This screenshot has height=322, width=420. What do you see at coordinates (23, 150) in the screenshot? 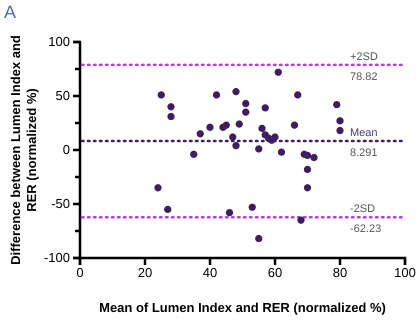
I see `y-axis-title: Difference between Lumen Index and RER (normalized %)` at bounding box center [23, 150].